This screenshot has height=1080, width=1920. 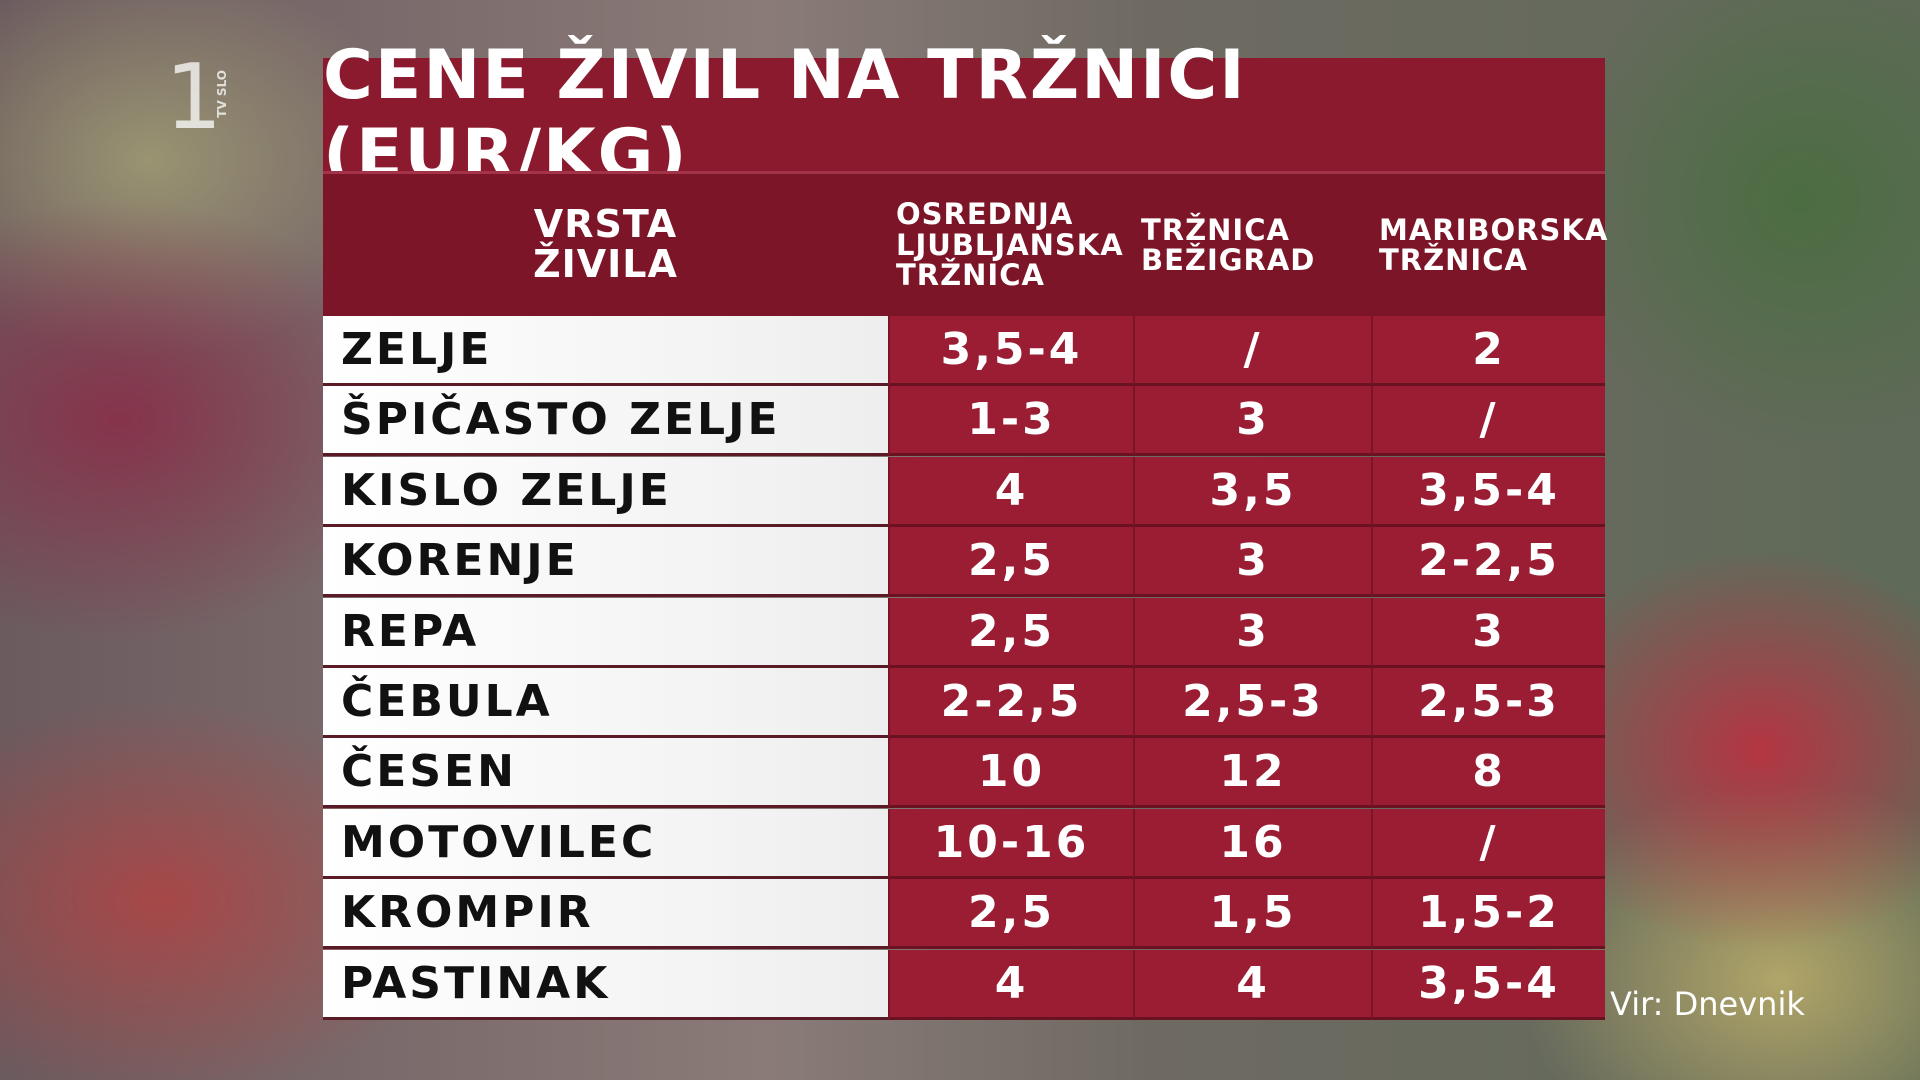 What do you see at coordinates (605, 421) in the screenshot?
I see `row-label: ŠPIČASTO ZELJE` at bounding box center [605, 421].